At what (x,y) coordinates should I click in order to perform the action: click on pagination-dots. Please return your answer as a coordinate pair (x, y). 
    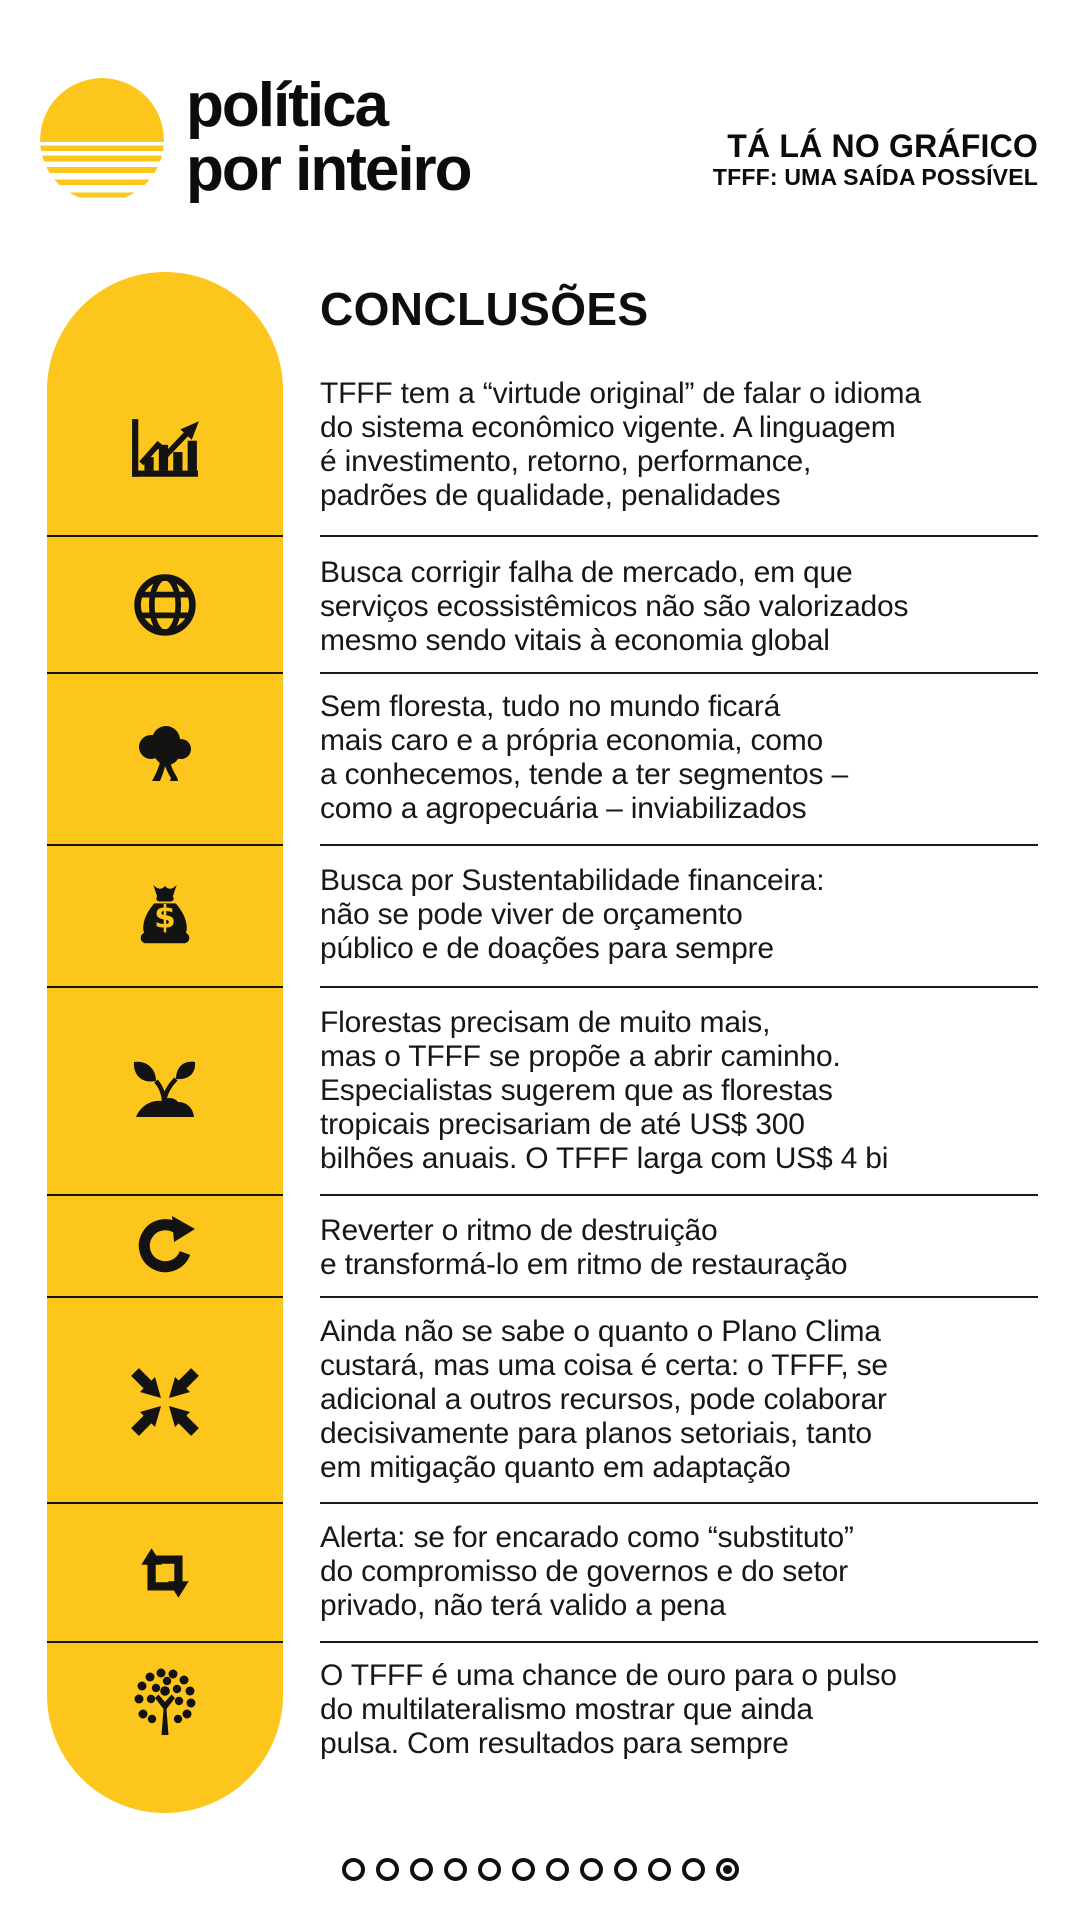
    Looking at the image, I should click on (540, 1869).